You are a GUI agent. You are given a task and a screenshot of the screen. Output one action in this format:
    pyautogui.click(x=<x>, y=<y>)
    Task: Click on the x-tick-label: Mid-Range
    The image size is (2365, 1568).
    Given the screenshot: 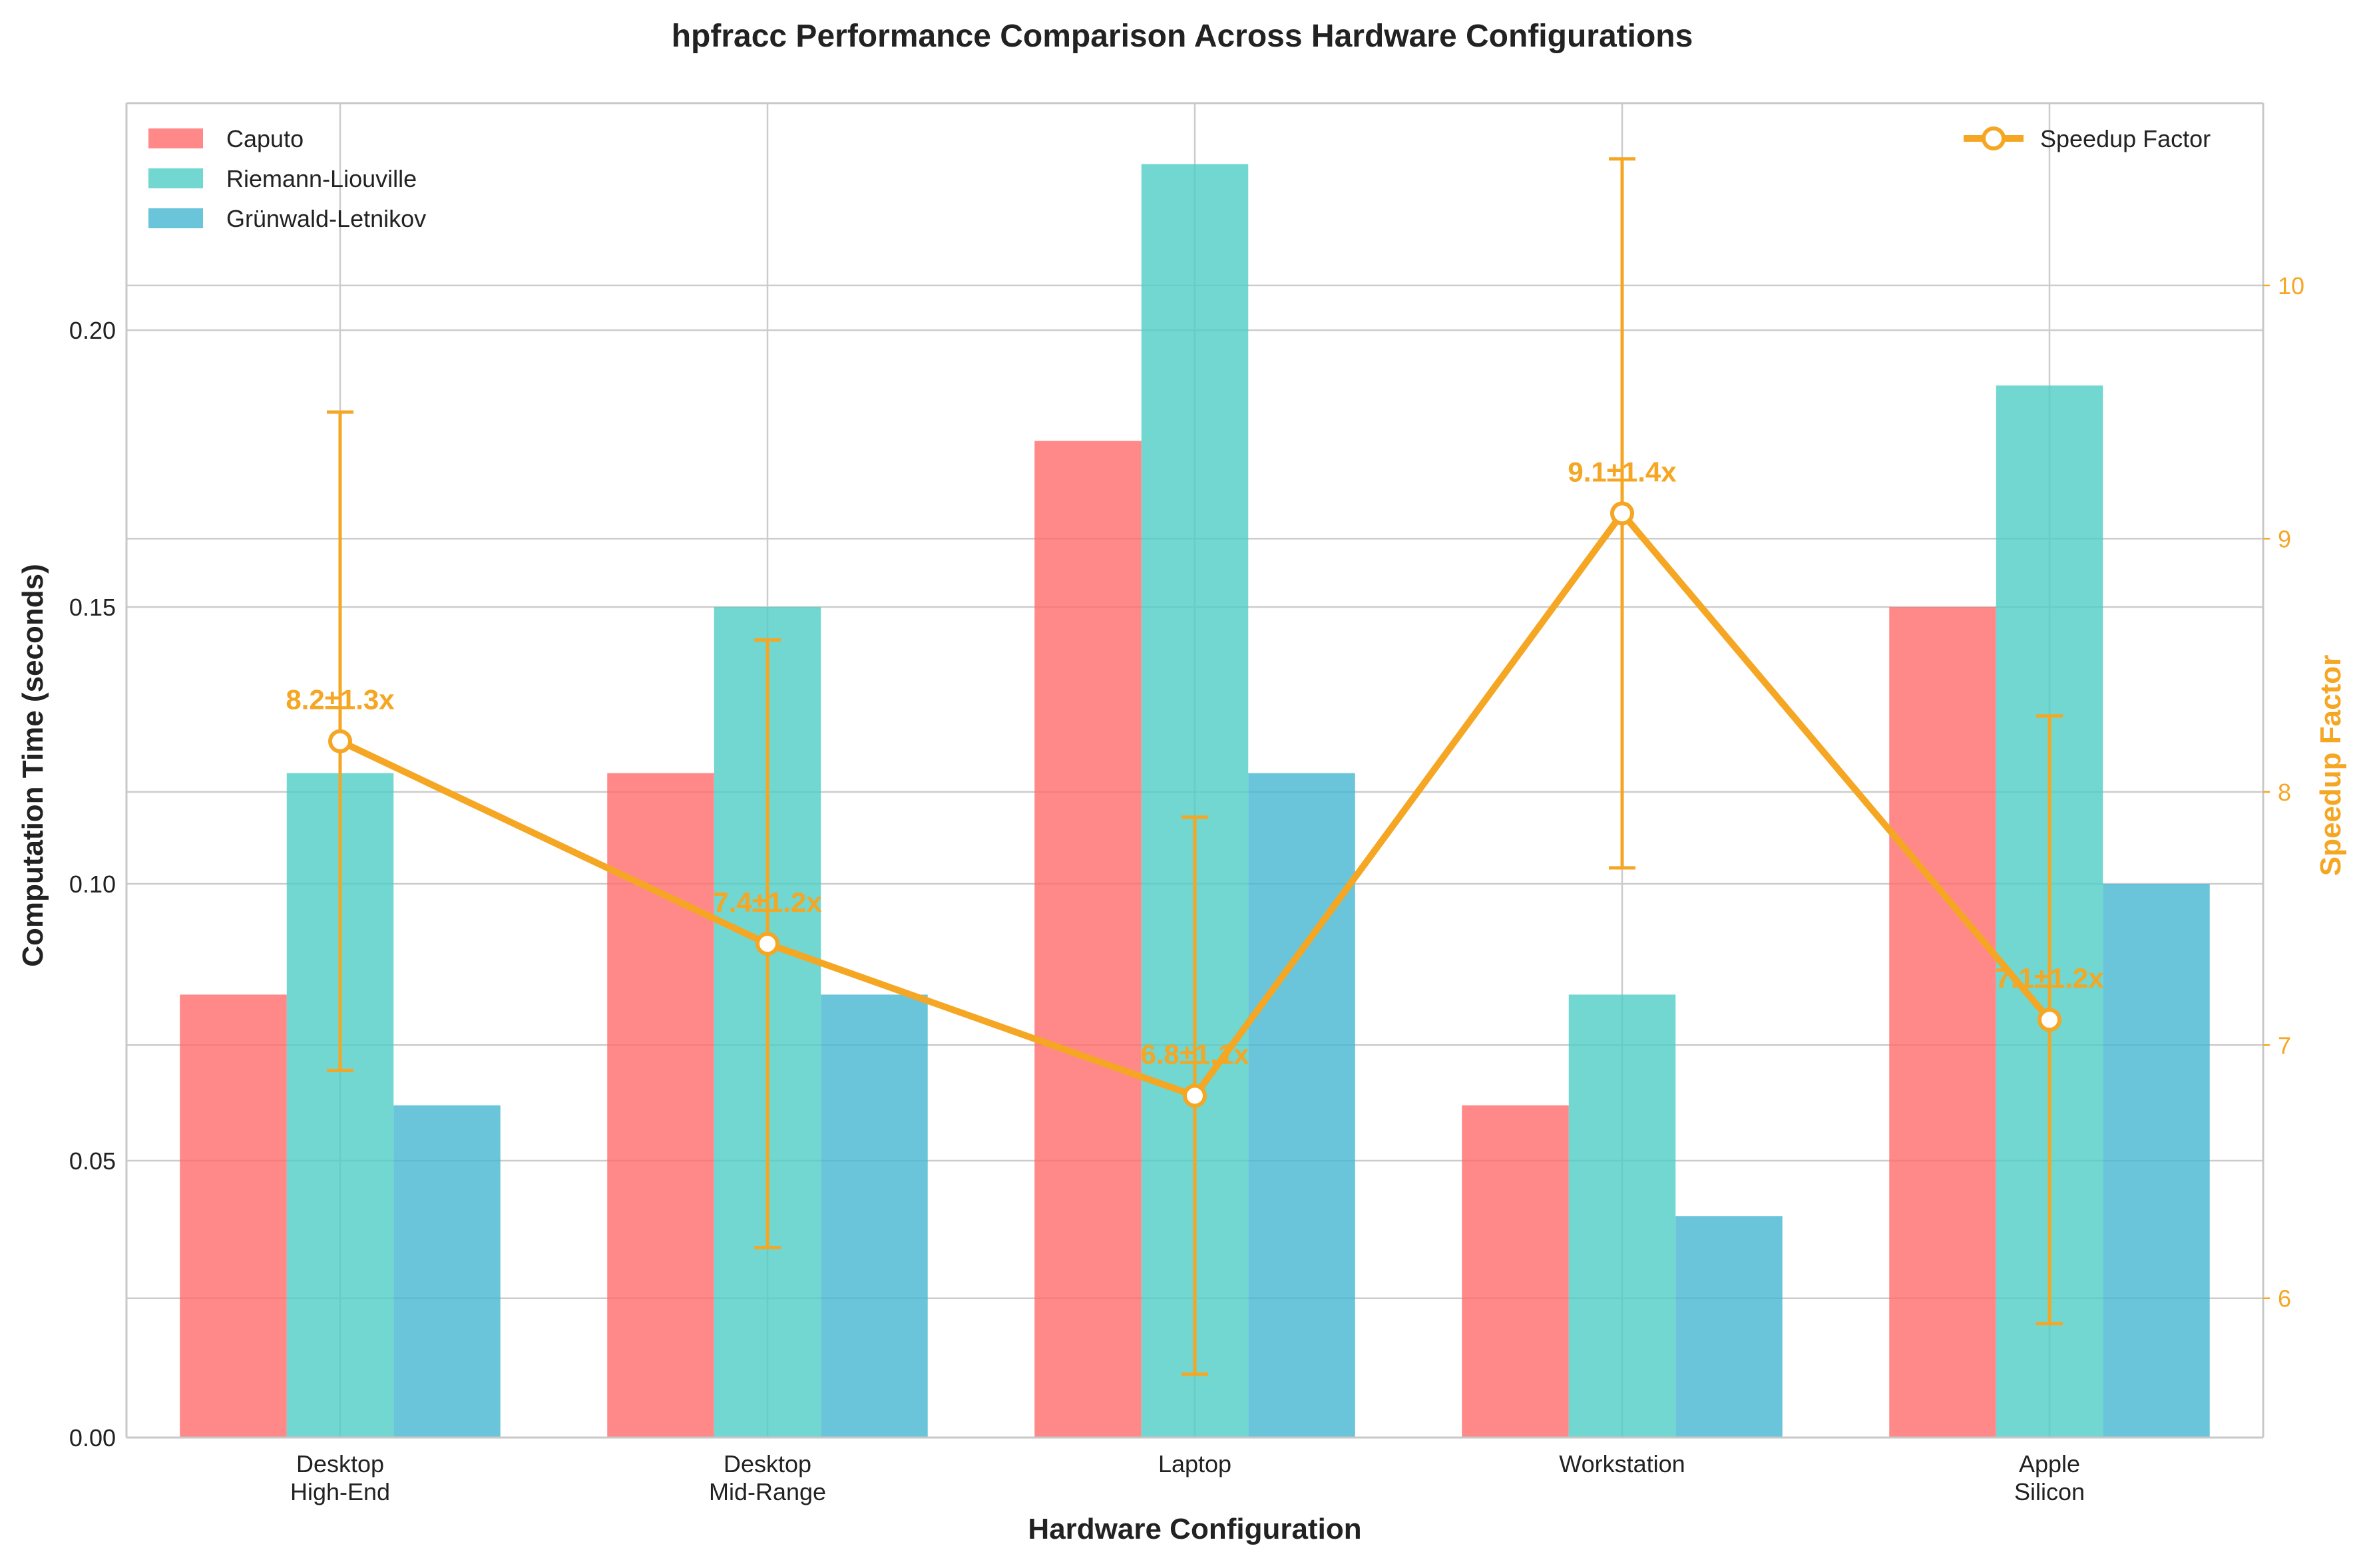 What is the action you would take?
    pyautogui.click(x=768, y=1491)
    